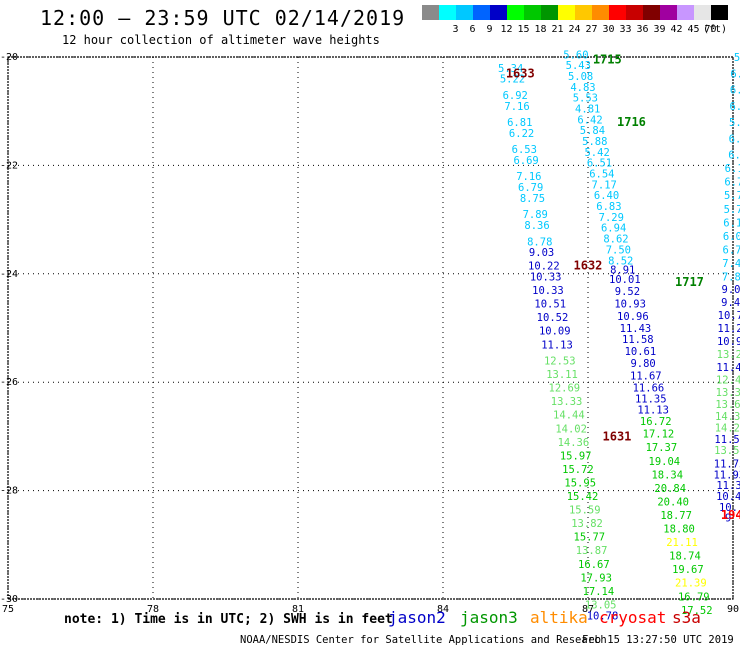 Image resolution: width=740 pixels, height=650 pixels. What do you see at coordinates (580, 483) in the screenshot?
I see `wave-height-value: 15.95` at bounding box center [580, 483].